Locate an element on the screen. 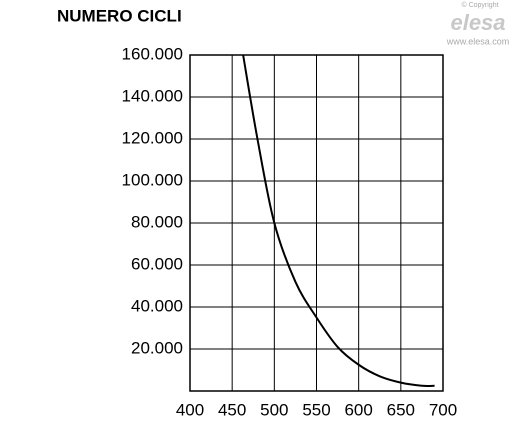  logo-url: www.elesa.com is located at coordinates (478, 41).